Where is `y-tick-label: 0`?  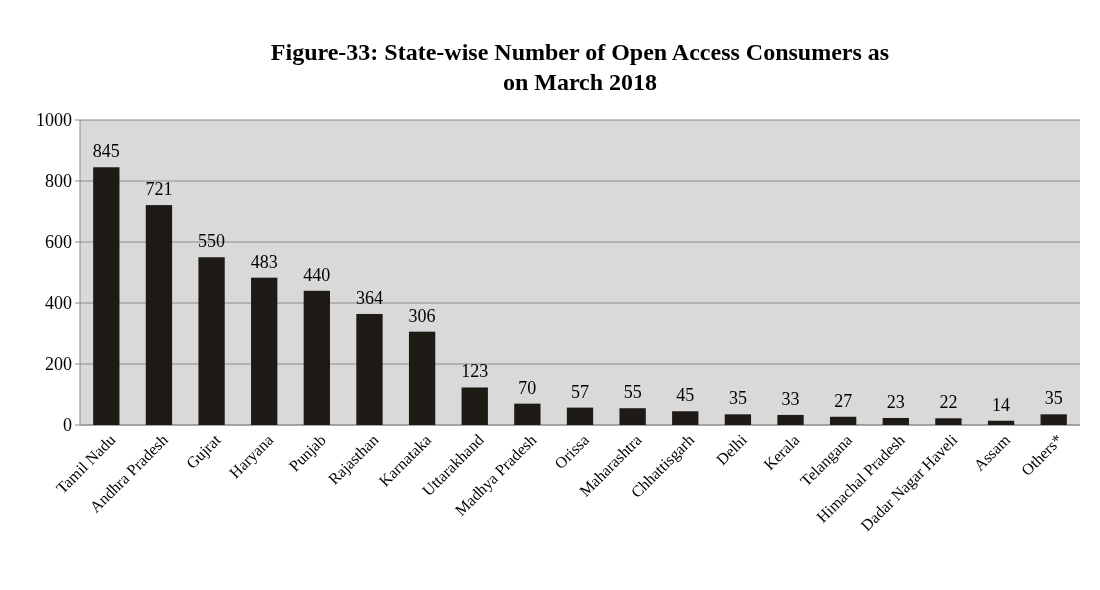
y-tick-label: 0 is located at coordinates (67, 425).